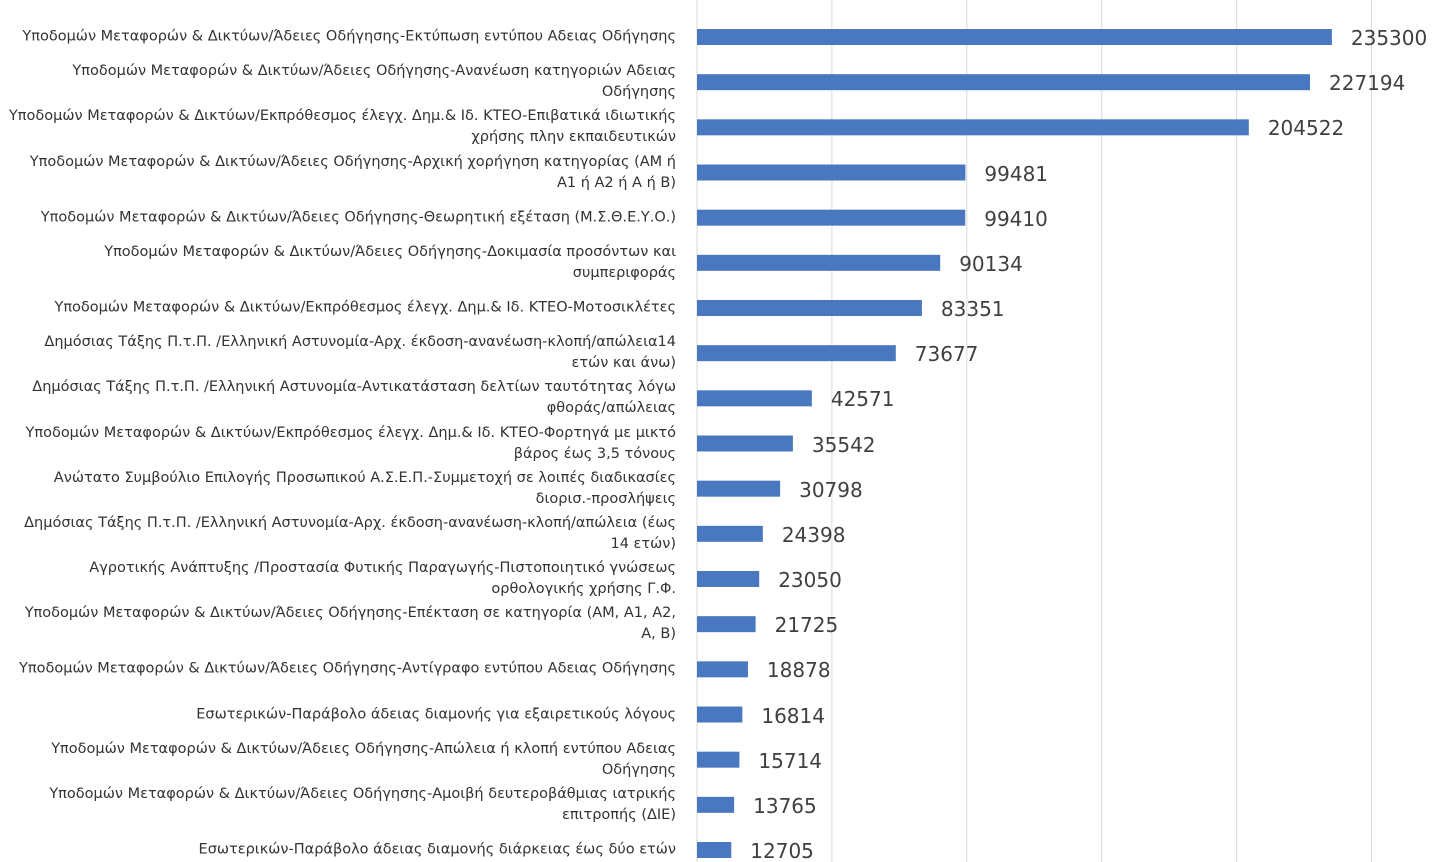 Image resolution: width=1439 pixels, height=862 pixels. I want to click on value-label: 42571, so click(862, 399).